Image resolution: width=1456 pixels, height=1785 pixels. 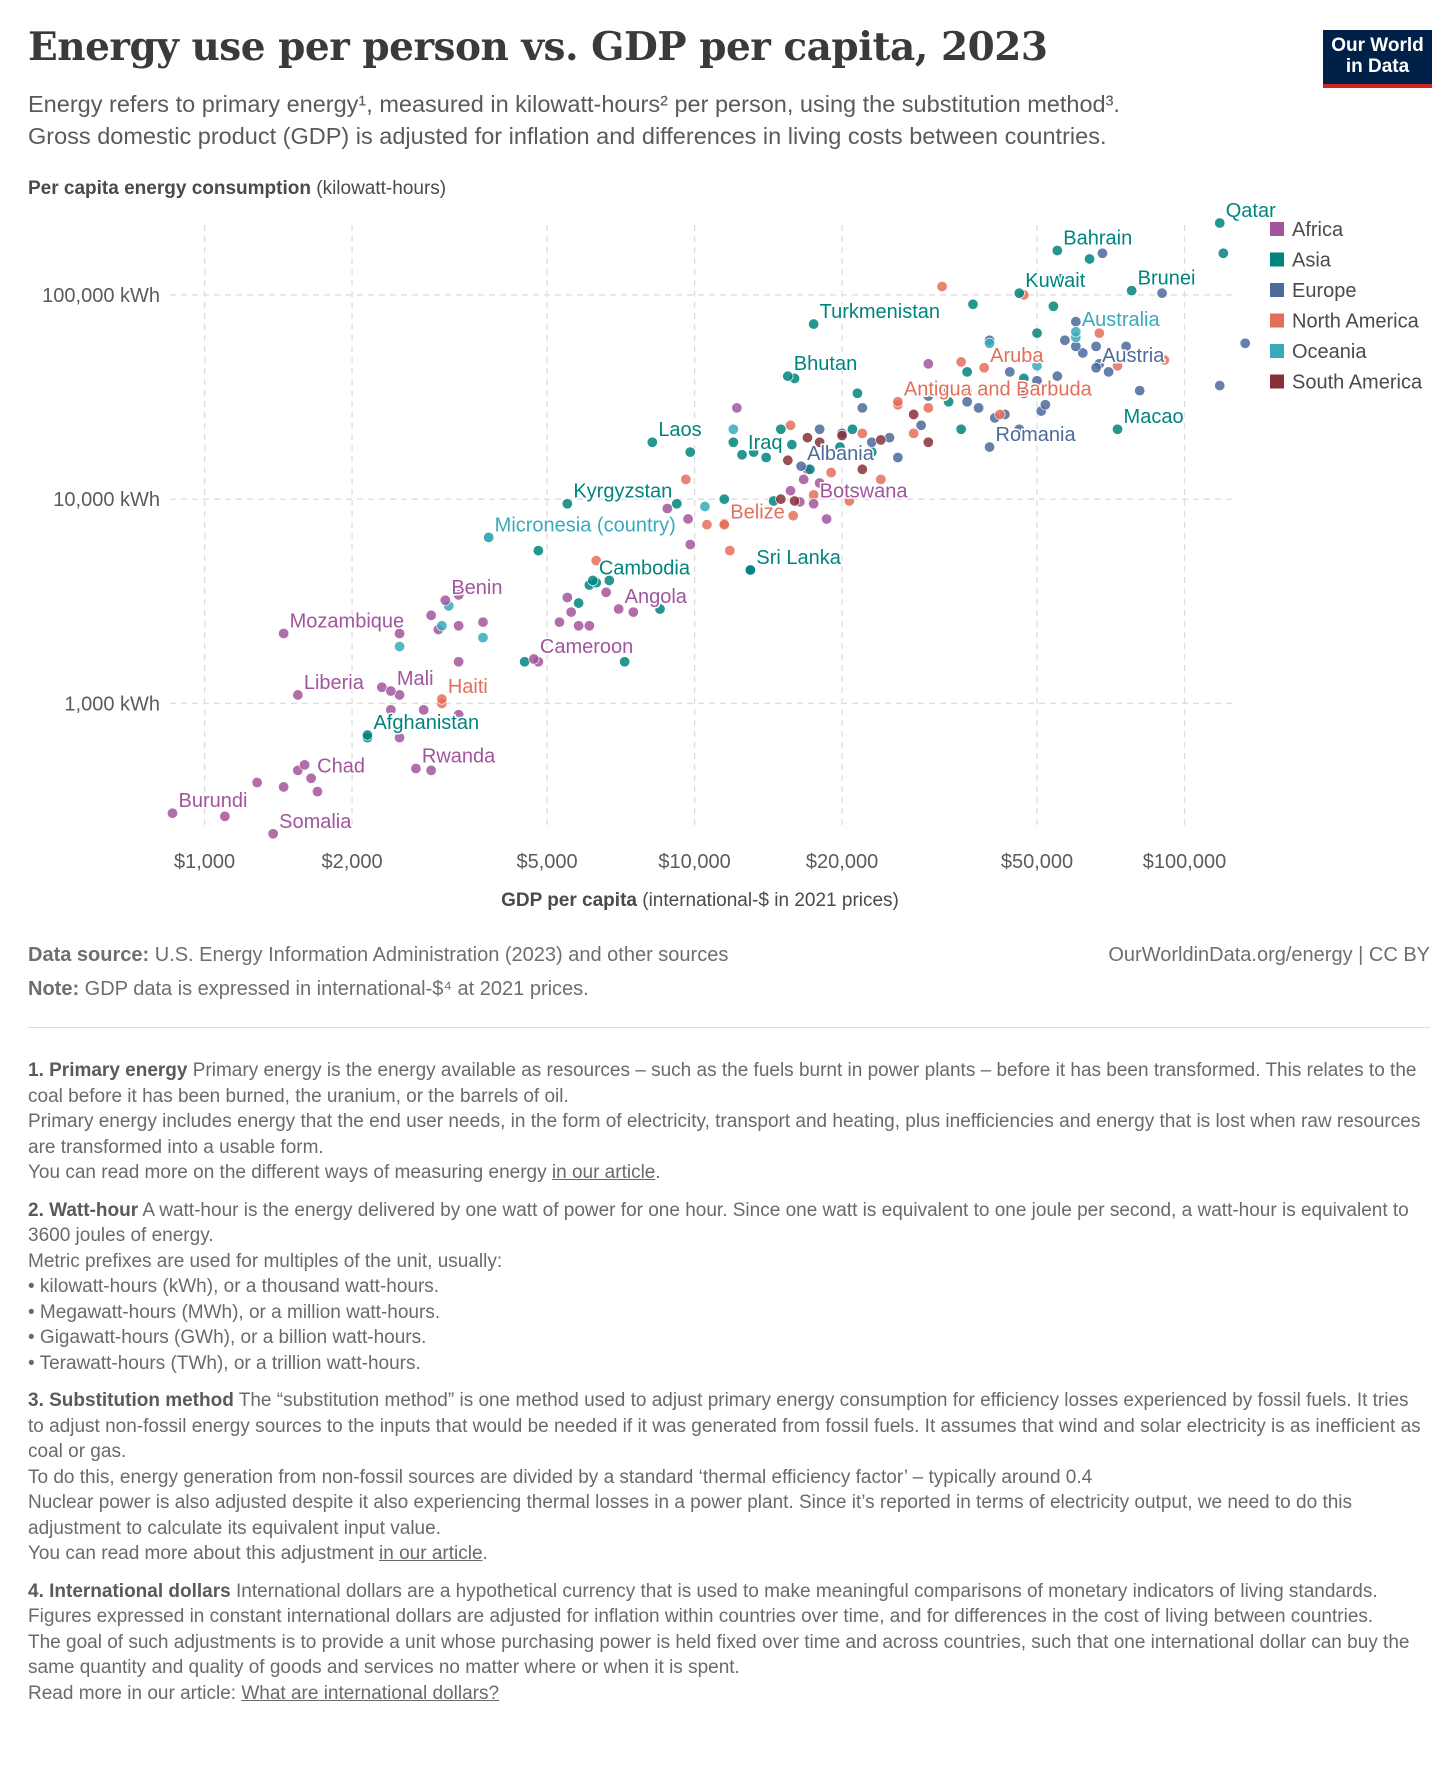 I want to click on point-label: Haiti, so click(x=468, y=687).